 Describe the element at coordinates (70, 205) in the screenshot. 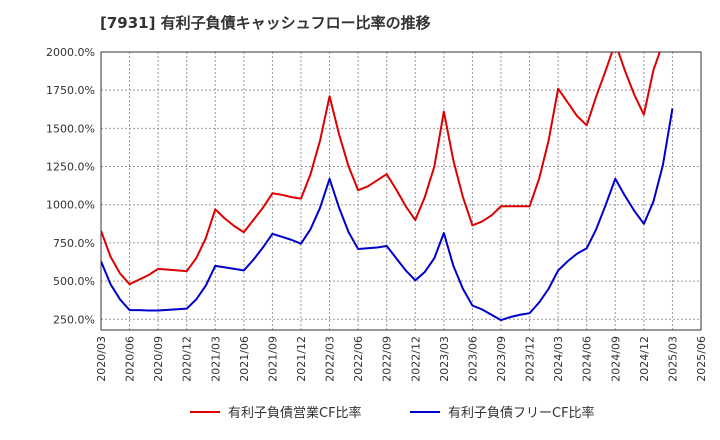

I see `y-tick-label: 1000.0%` at that location.